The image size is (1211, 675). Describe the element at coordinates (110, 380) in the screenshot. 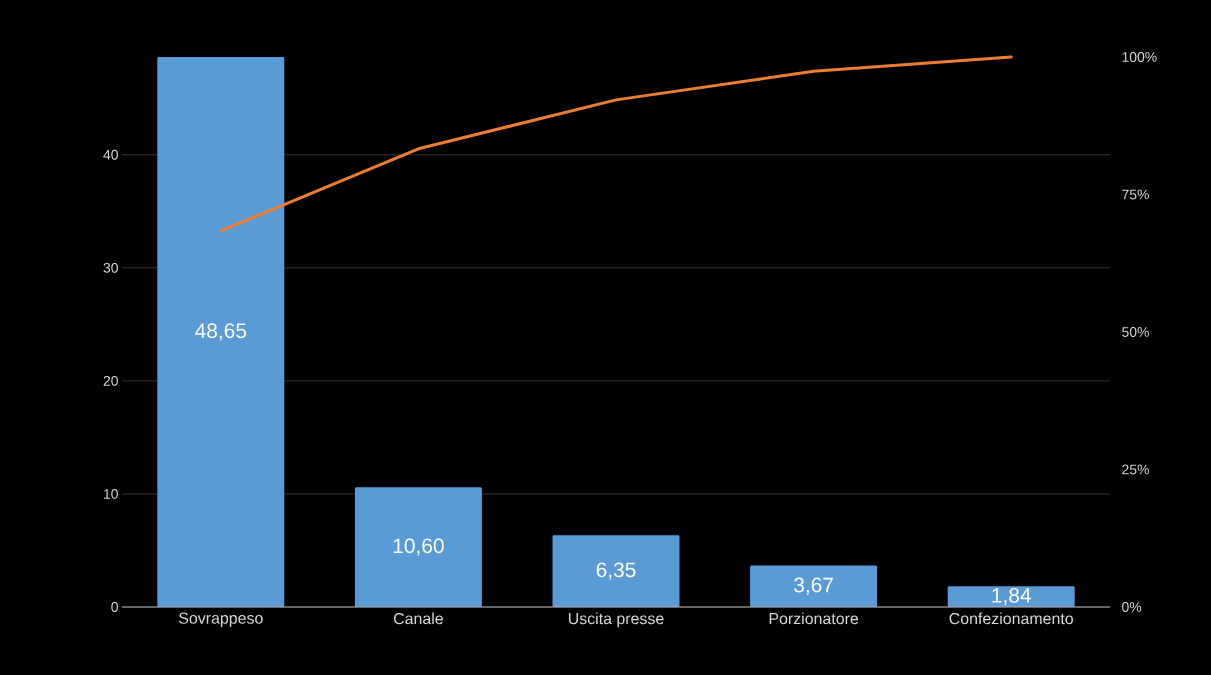

I see `y-tick-label: 20` at that location.